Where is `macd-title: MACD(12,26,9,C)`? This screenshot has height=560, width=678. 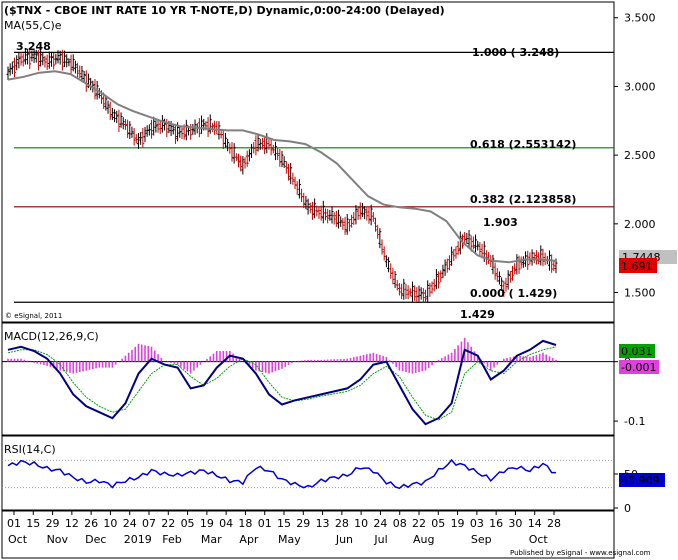
macd-title: MACD(12,26,9,C) is located at coordinates (51, 336).